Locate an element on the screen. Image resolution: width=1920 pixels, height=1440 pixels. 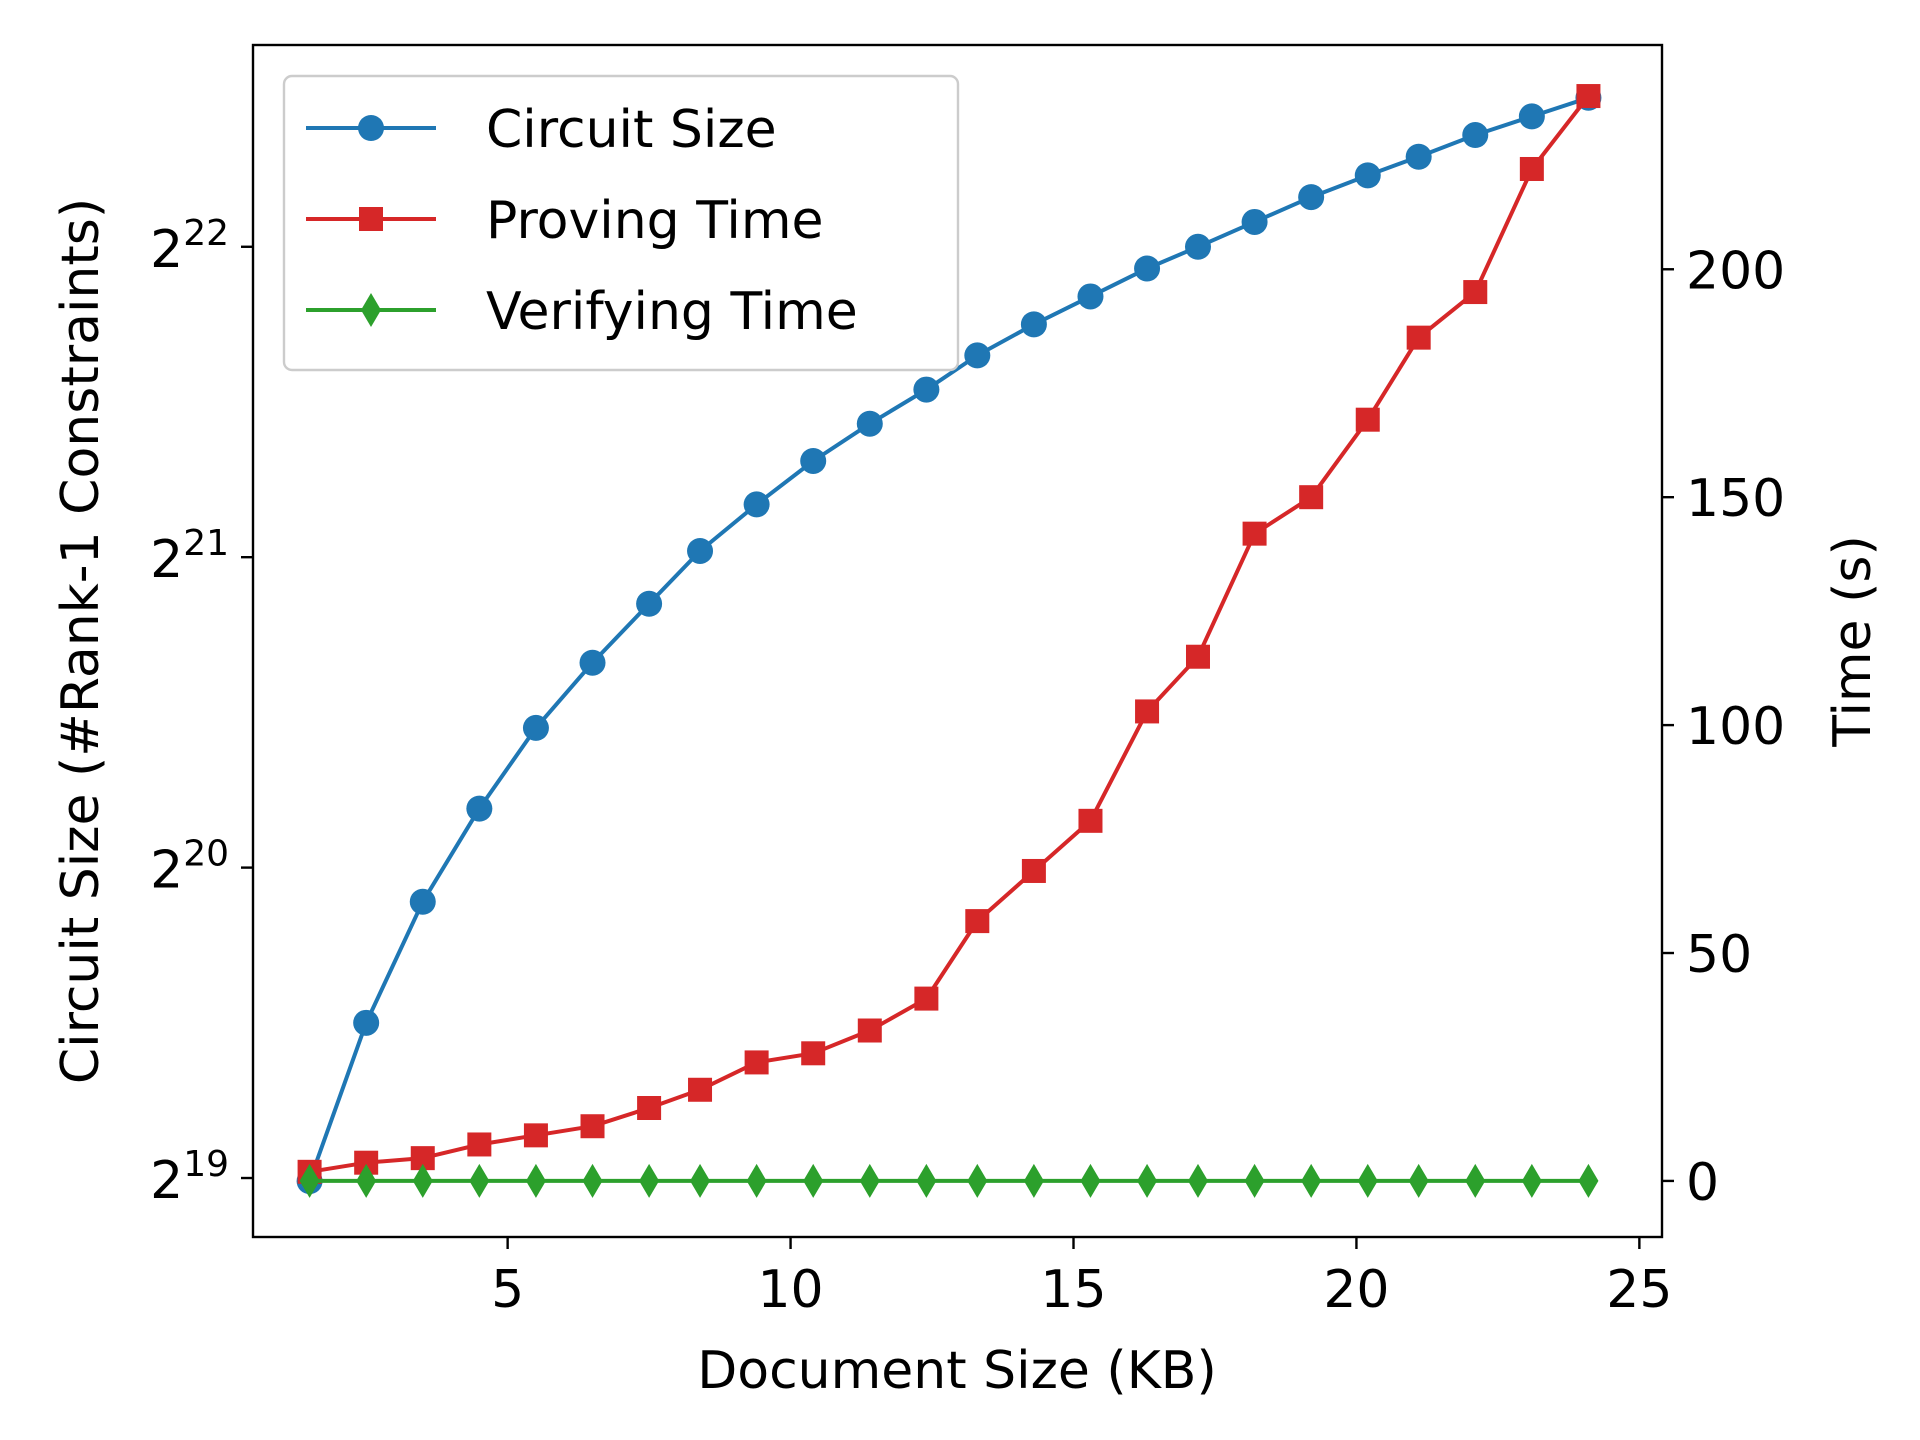
legend-label: Verifying Time is located at coordinates (672, 312).